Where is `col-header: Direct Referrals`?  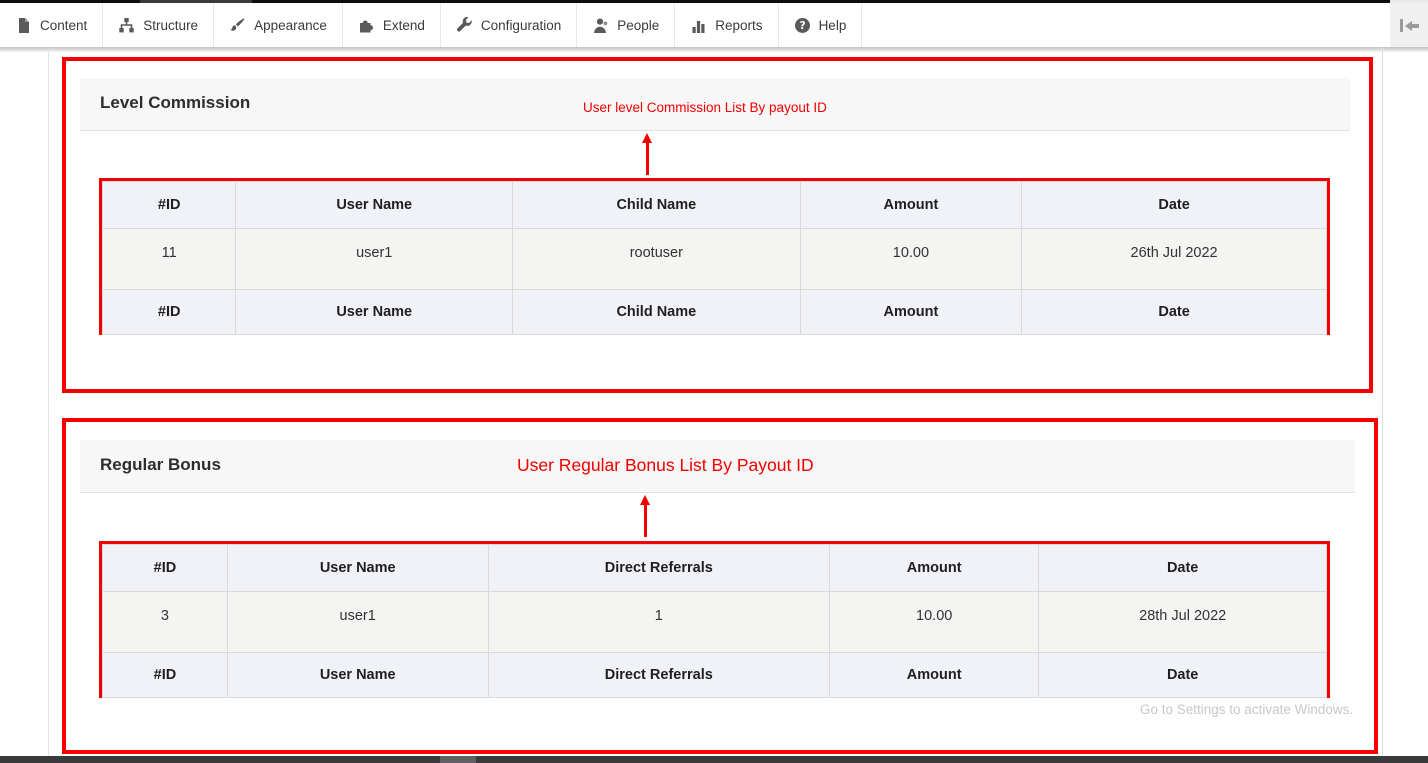 col-header: Direct Referrals is located at coordinates (659, 568).